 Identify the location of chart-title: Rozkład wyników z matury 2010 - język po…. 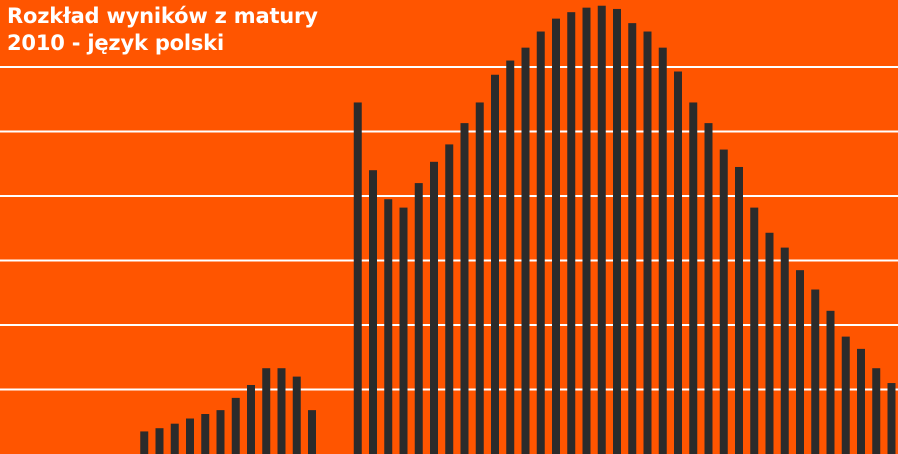
(162, 30).